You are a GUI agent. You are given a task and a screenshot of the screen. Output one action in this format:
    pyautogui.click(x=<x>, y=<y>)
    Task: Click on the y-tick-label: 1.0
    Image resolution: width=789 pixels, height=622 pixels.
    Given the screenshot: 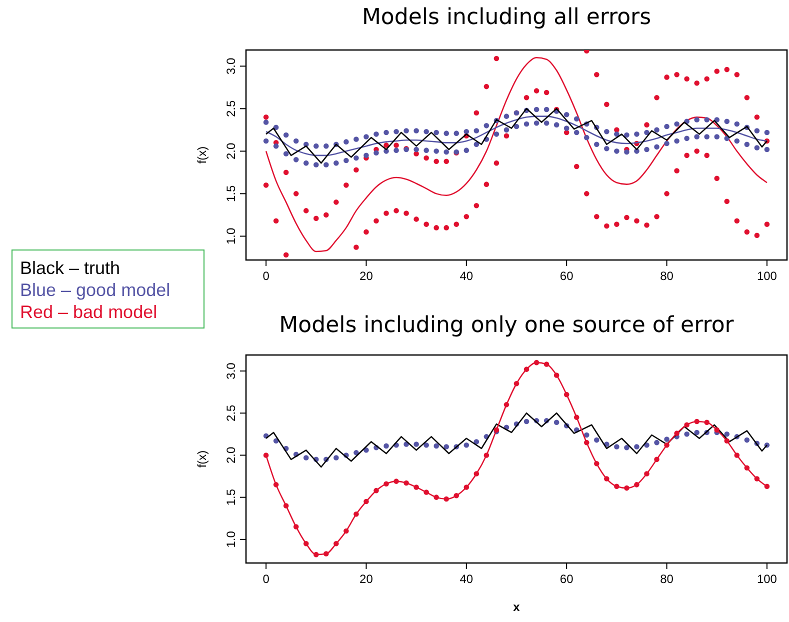 What is the action you would take?
    pyautogui.click(x=231, y=539)
    